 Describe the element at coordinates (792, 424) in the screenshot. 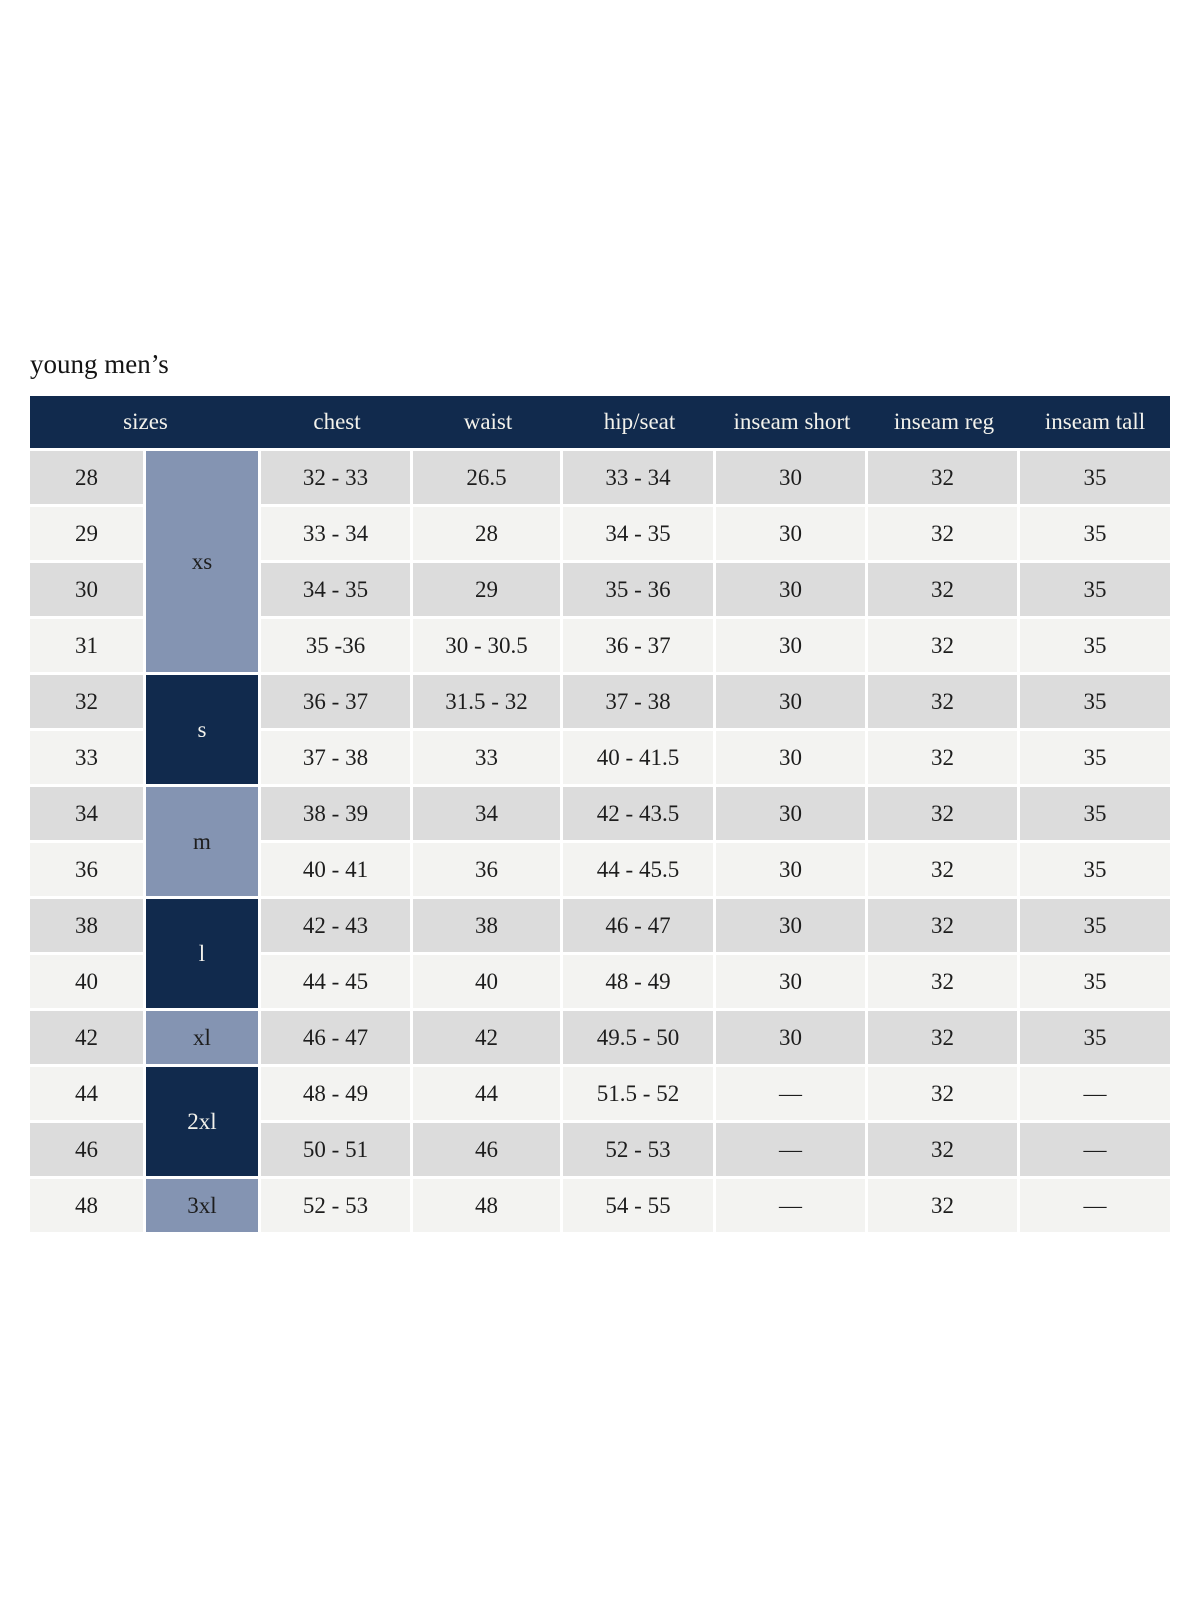

I see `header-inseam-short: inseam short` at that location.